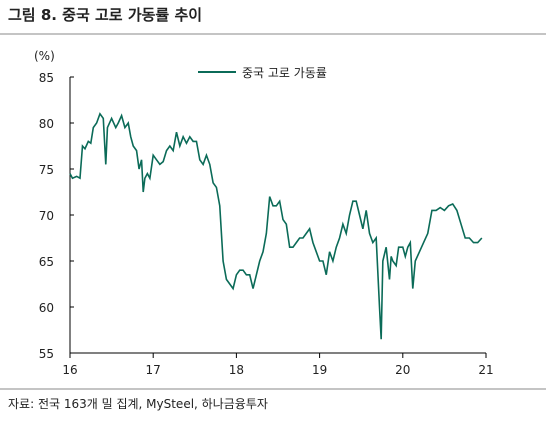 The width and height of the screenshot is (546, 426). Describe the element at coordinates (46, 124) in the screenshot. I see `y-tick-label: 80` at that location.